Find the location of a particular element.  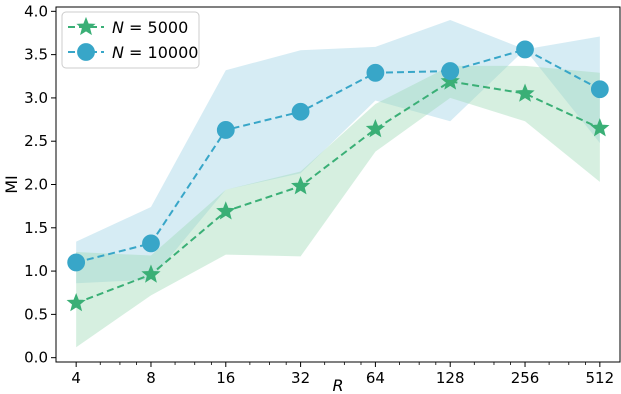

y-tick-label: 2.0 is located at coordinates (36, 185).